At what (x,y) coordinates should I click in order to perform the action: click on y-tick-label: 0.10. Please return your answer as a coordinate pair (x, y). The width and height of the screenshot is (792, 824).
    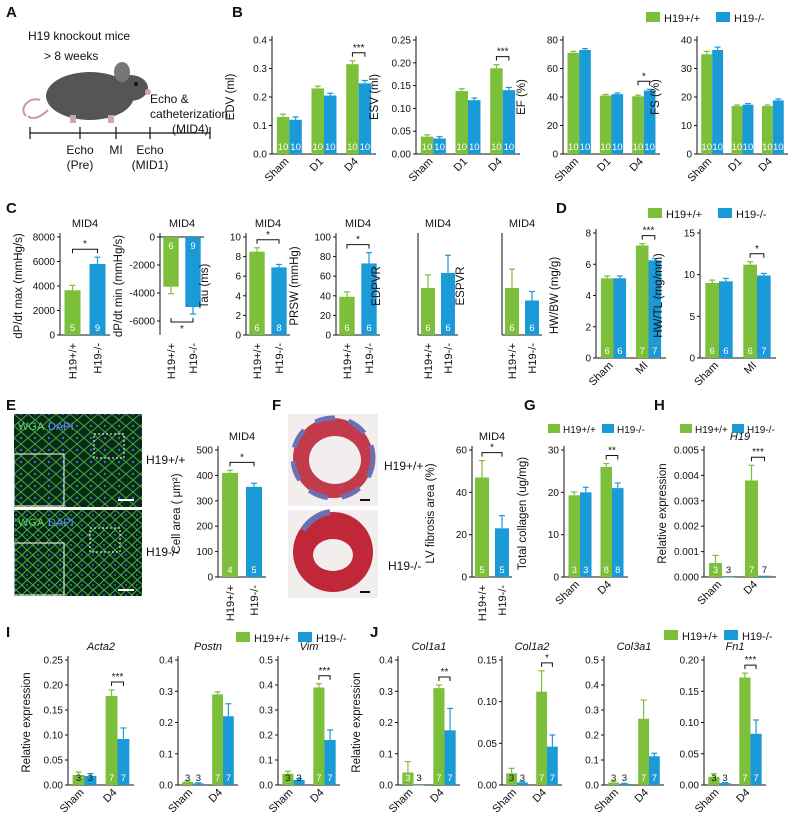
    Looking at the image, I should click on (690, 723).